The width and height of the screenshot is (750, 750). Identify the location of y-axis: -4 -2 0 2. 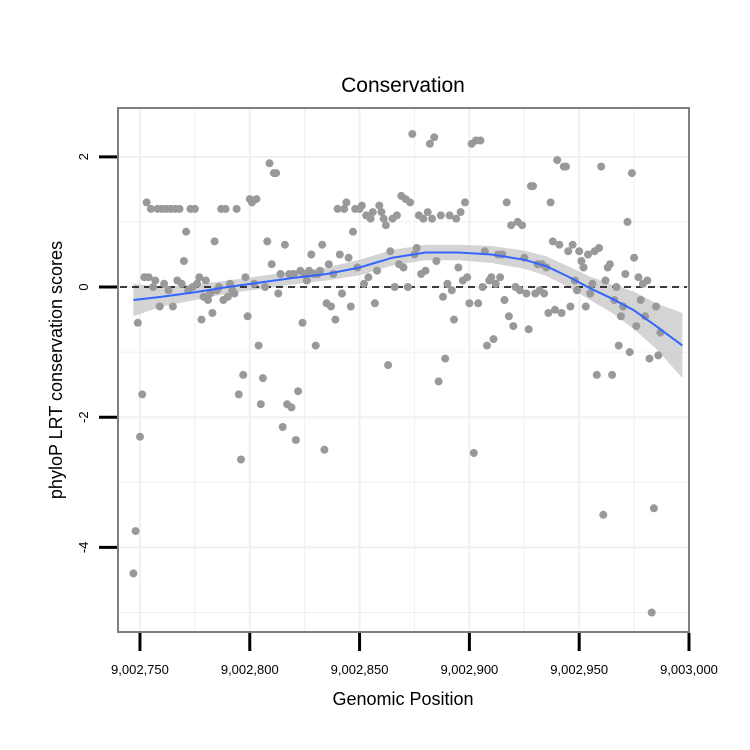
(96, 353).